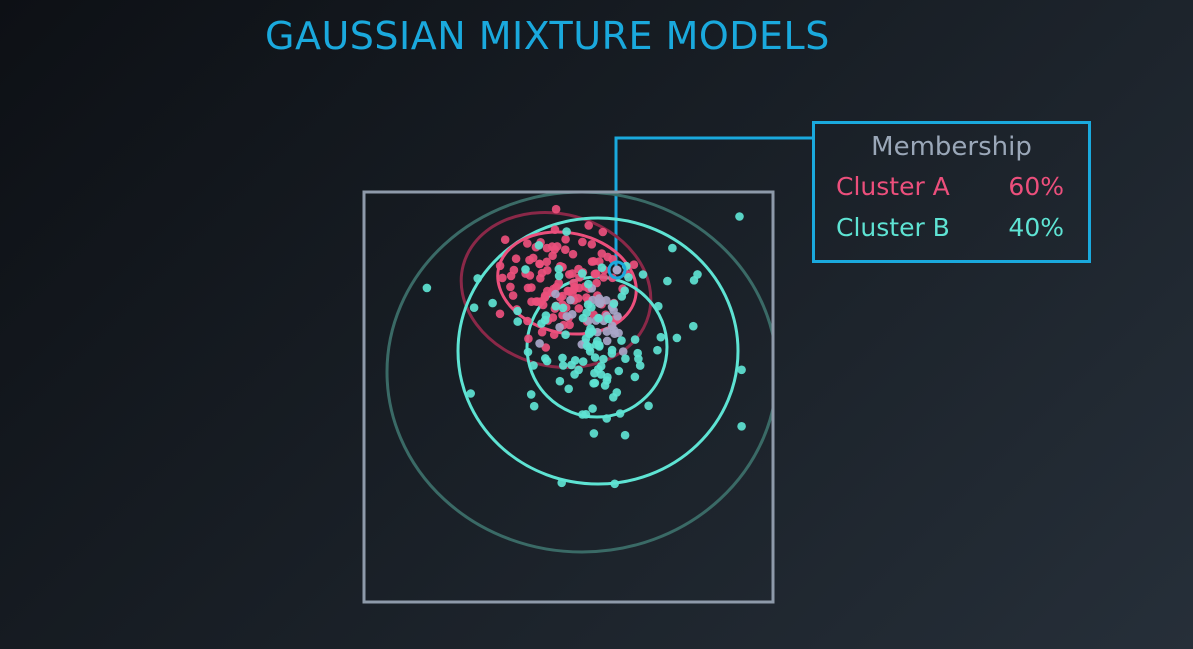 The width and height of the screenshot is (1193, 649). Describe the element at coordinates (547, 36) in the screenshot. I see `page-title: GAUSSIAN MIXTURE MODELS` at that location.